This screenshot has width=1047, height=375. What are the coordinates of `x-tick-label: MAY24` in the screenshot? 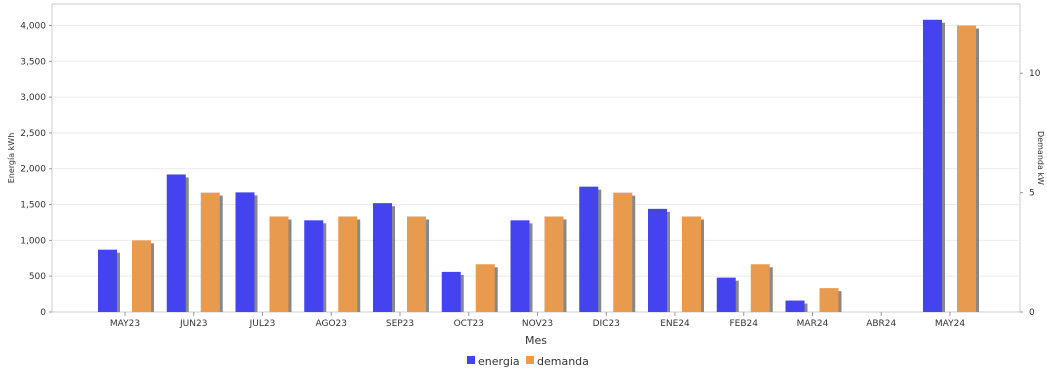 It's located at (950, 324).